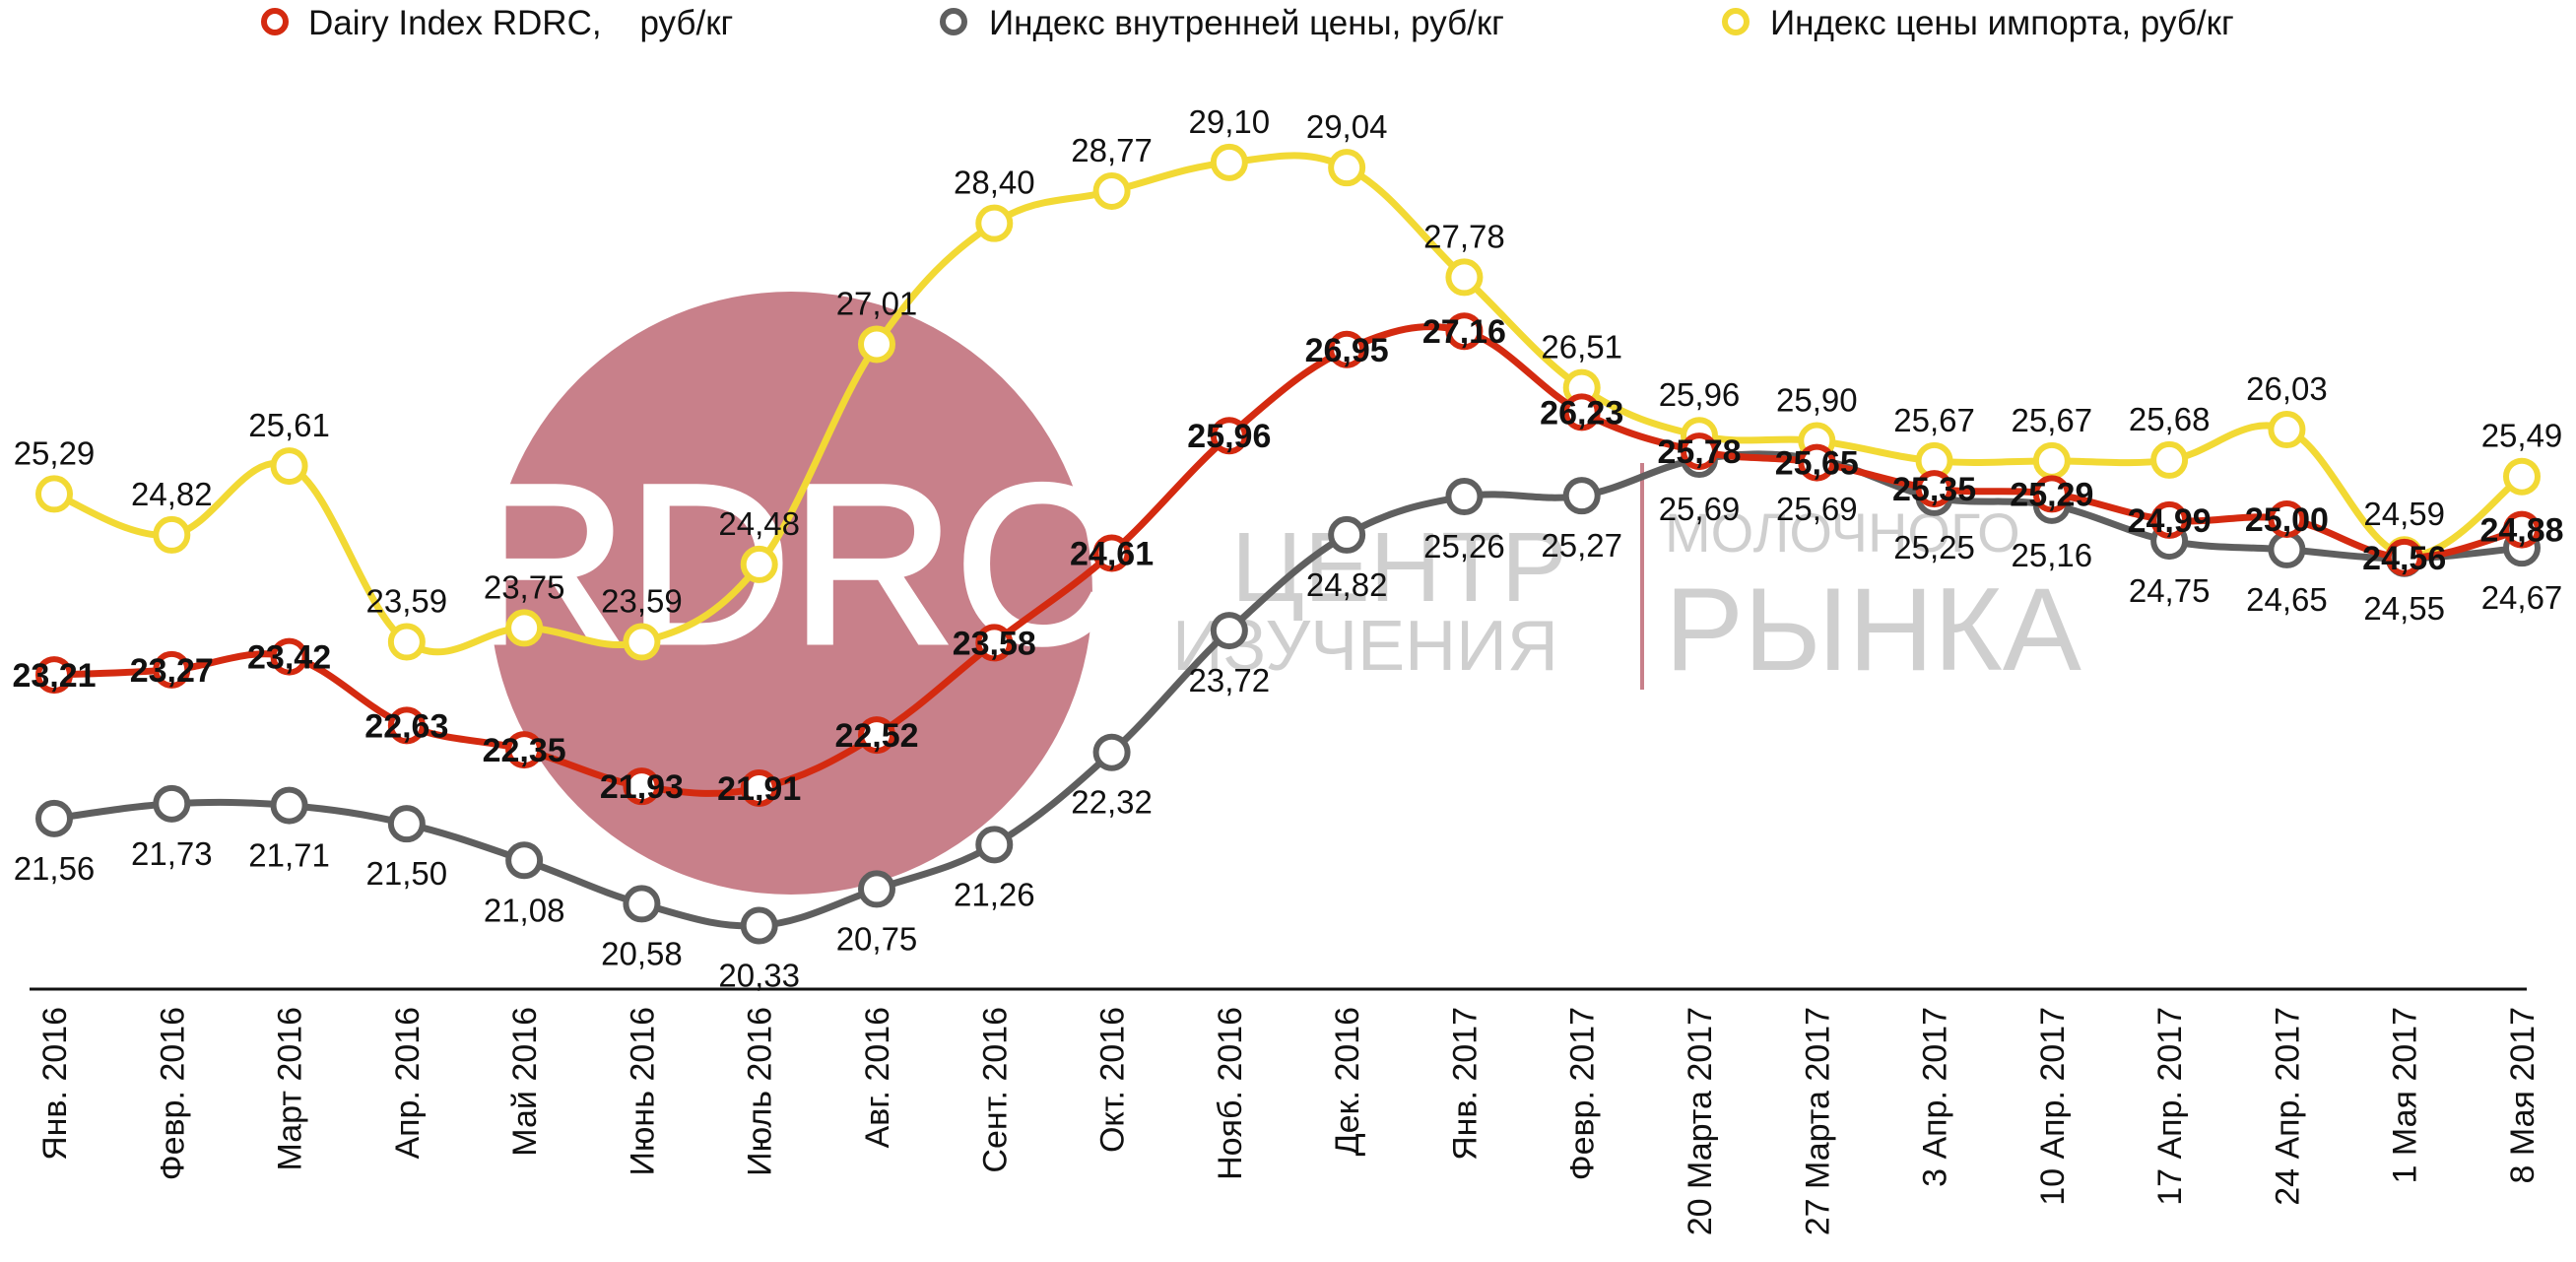  Describe the element at coordinates (172, 671) in the screenshot. I see `data-label-dairy-index: 23,27` at that location.